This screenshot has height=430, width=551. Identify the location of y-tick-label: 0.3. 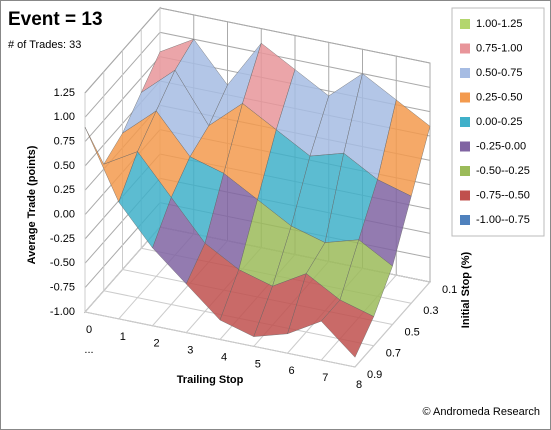
(430, 311).